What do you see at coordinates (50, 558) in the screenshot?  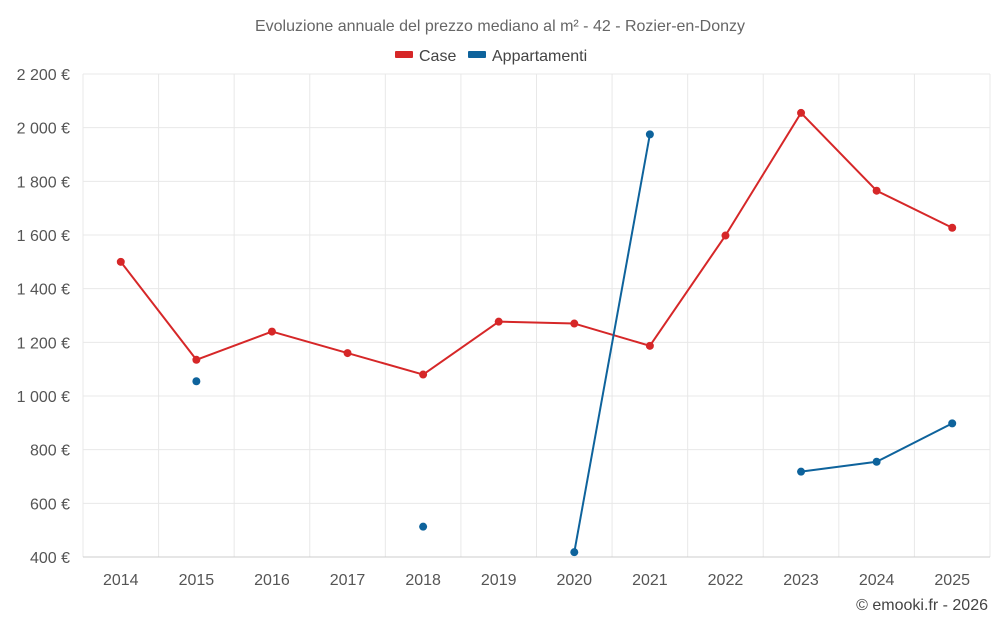 I see `y-tick-label: 400 €` at bounding box center [50, 558].